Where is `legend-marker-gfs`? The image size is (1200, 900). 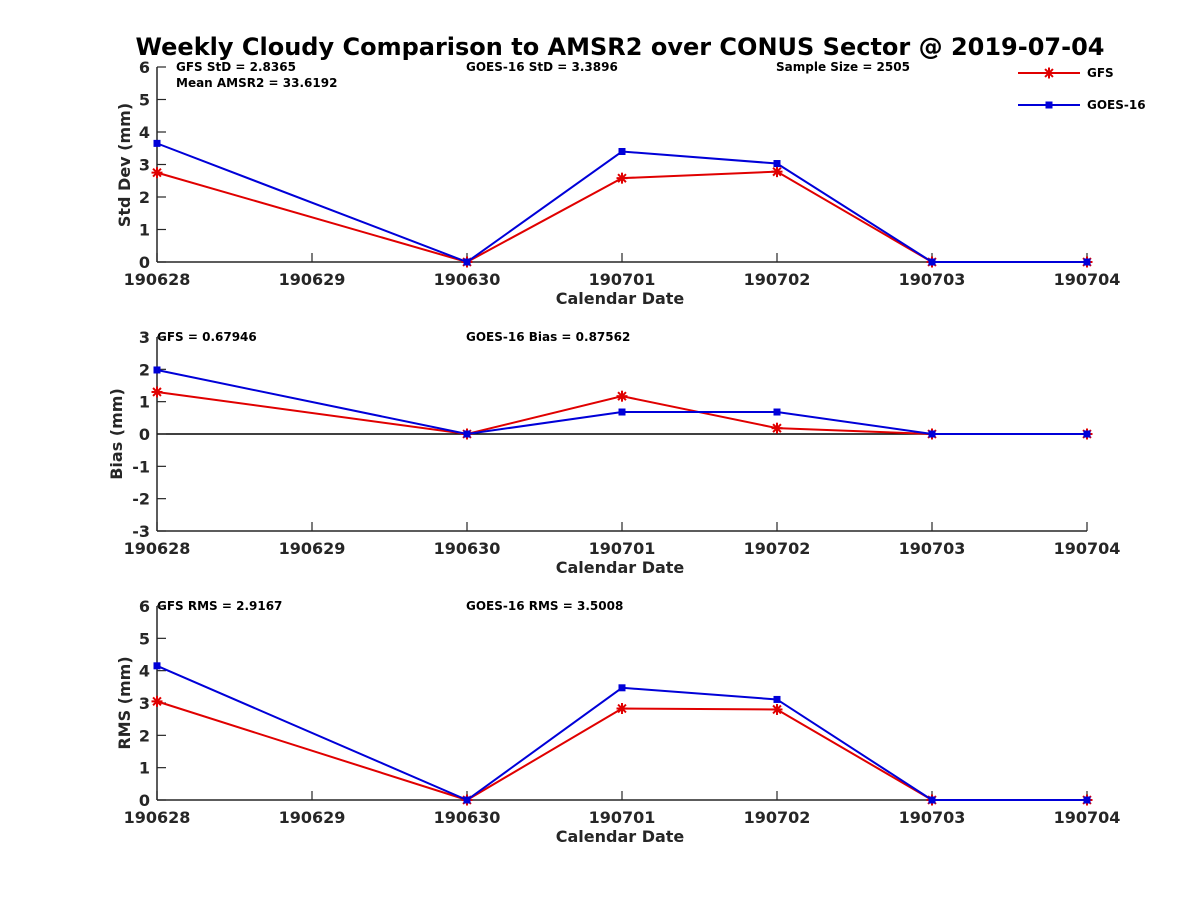
legend-marker-gfs is located at coordinates (1049, 73).